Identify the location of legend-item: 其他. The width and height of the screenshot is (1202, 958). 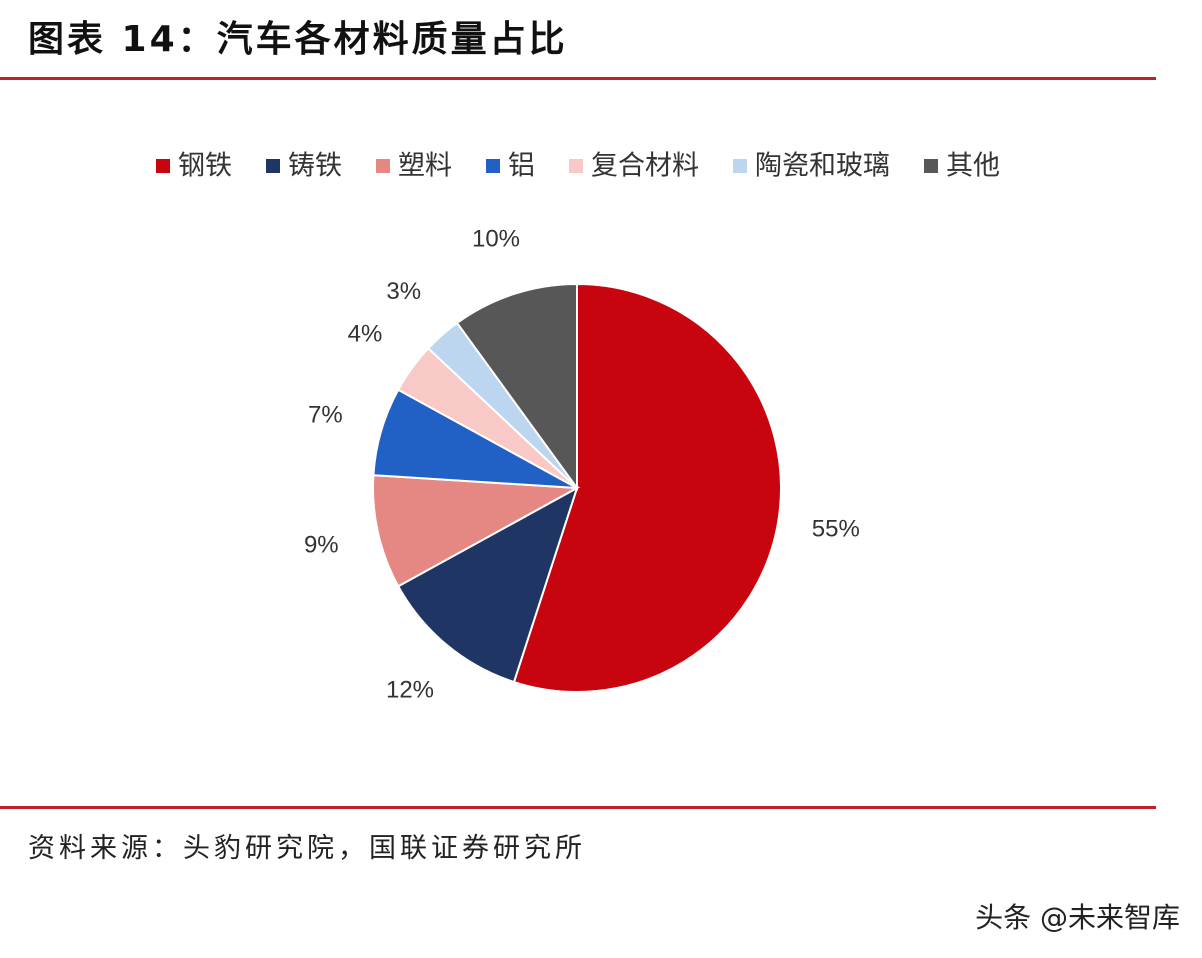
(962, 166).